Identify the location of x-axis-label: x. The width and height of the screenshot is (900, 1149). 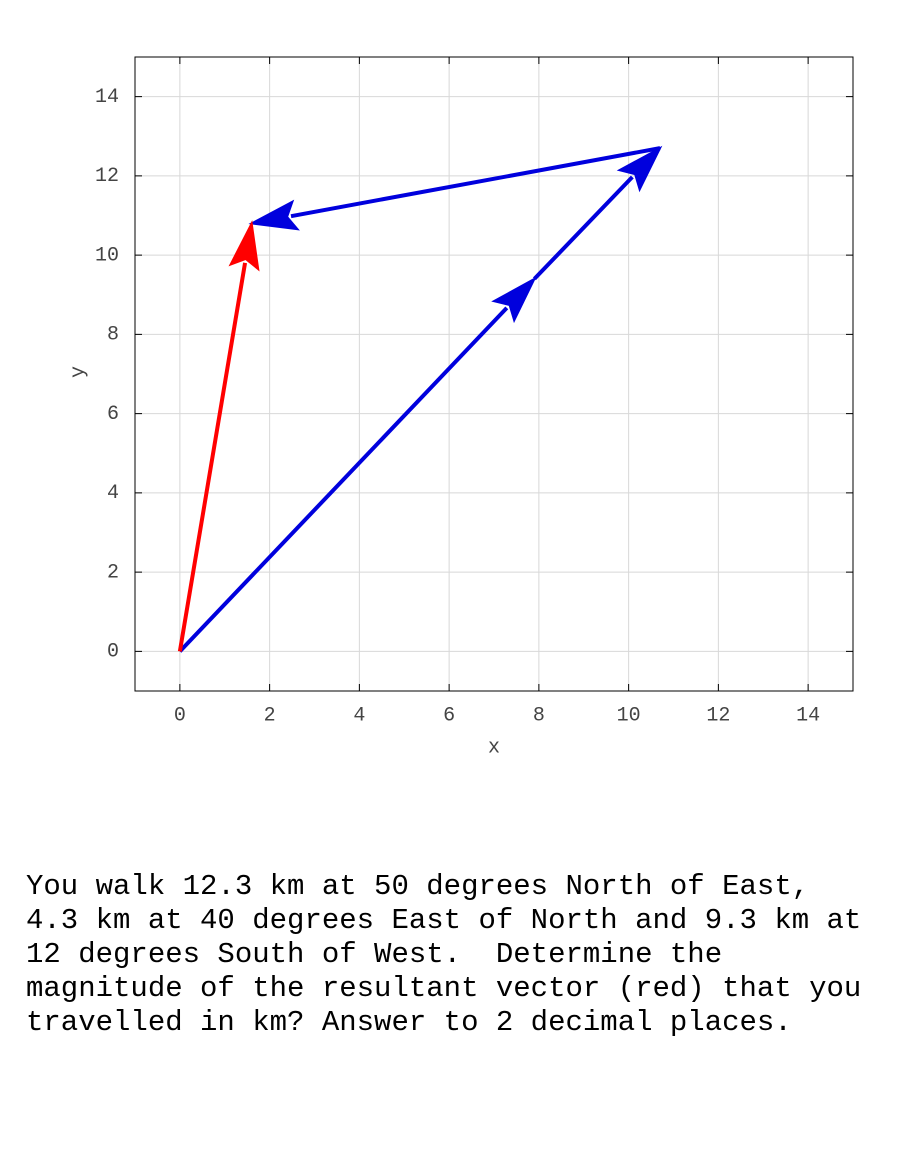
(494, 747).